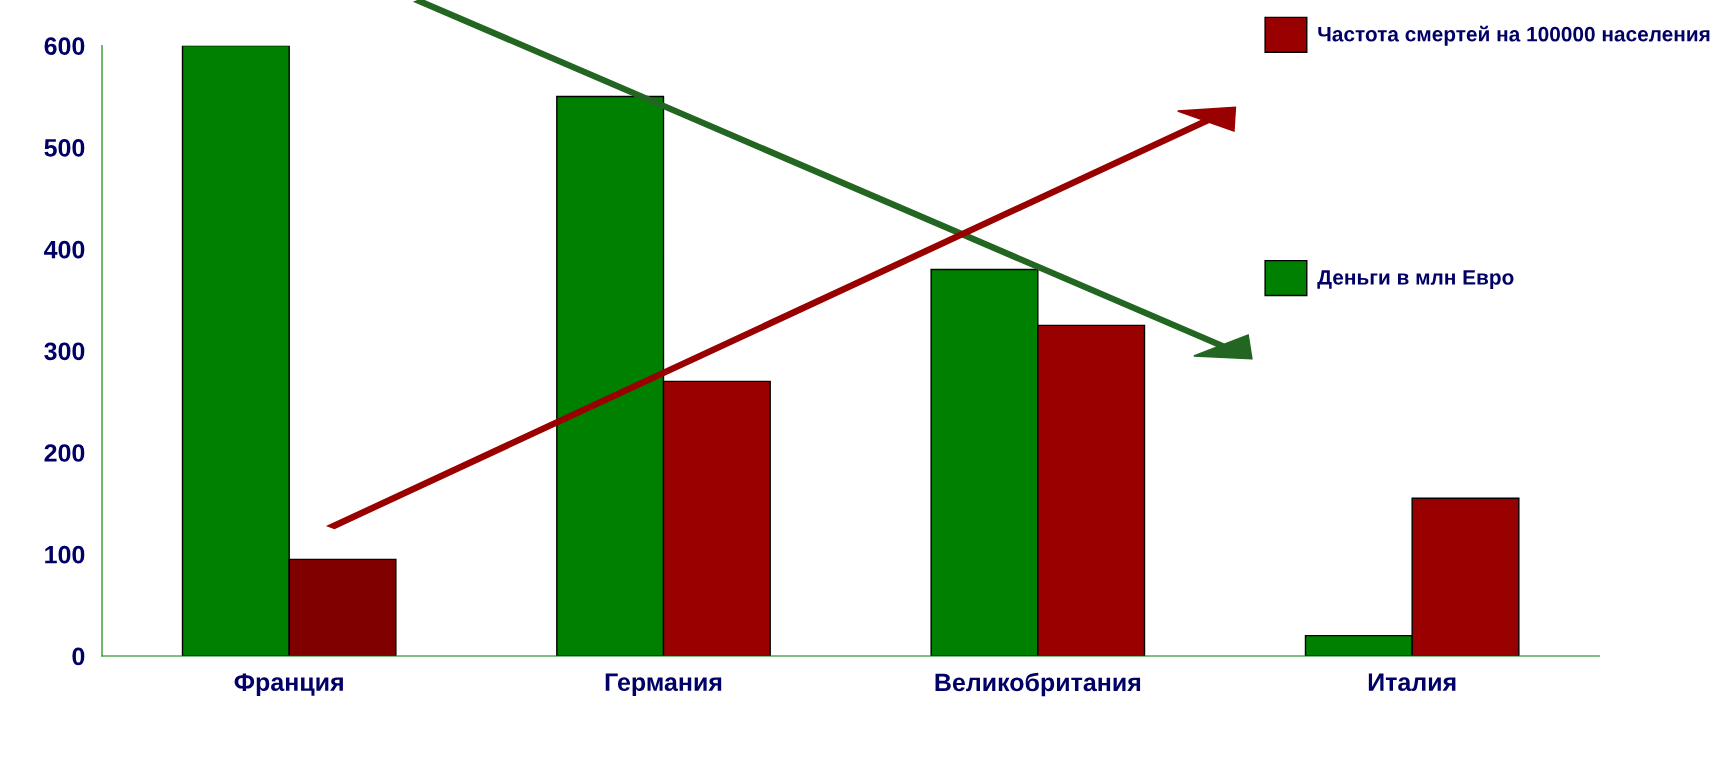  Describe the element at coordinates (64, 351) in the screenshot. I see `y-tick-label: 300` at that location.